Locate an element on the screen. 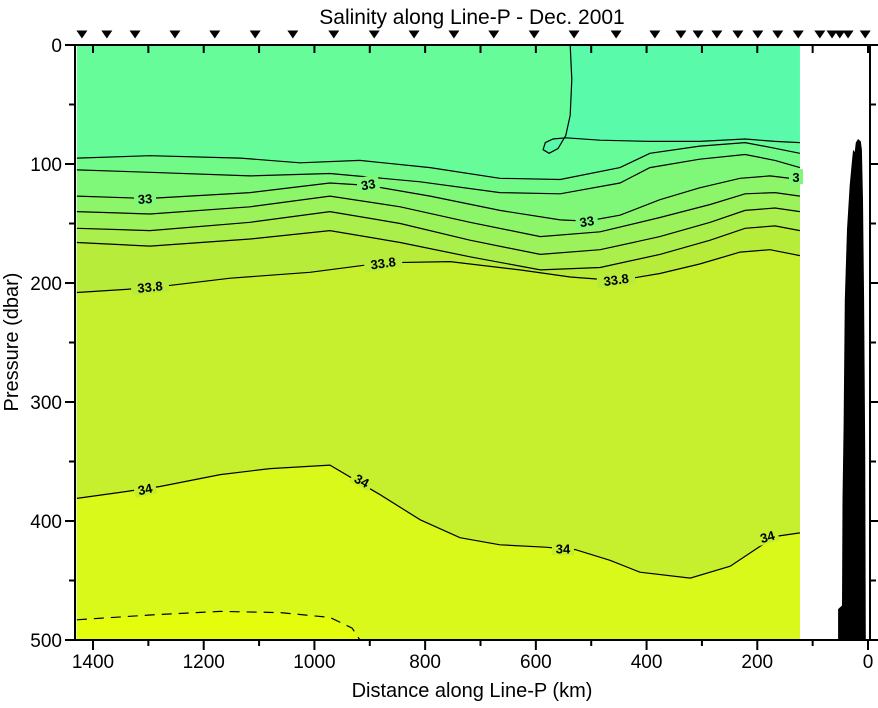 Image resolution: width=878 pixels, height=708 pixels. contour-line-32.8 is located at coordinates (438, 174).